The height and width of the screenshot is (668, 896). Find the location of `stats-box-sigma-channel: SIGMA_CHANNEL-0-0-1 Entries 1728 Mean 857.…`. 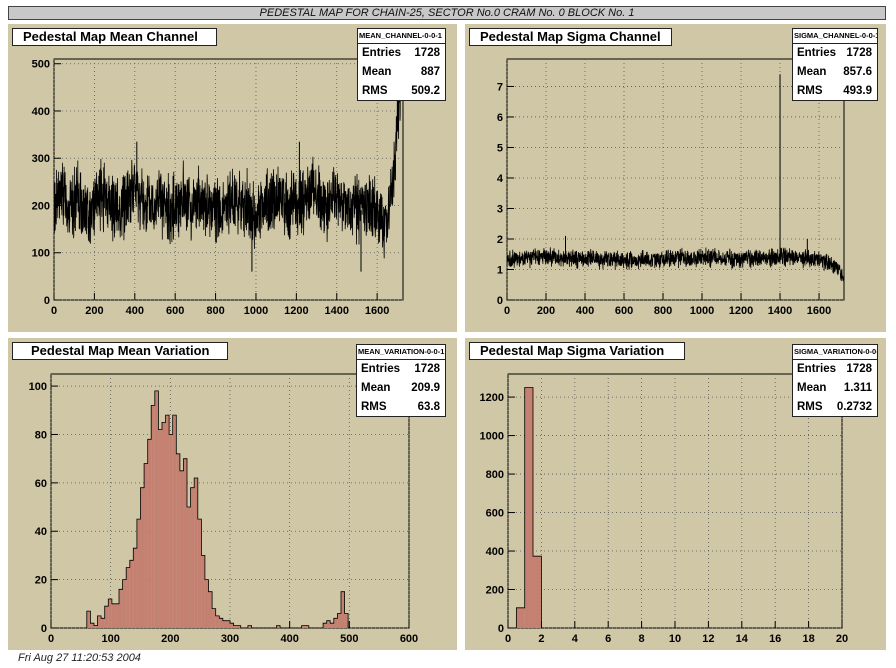

stats-box-sigma-channel: SIGMA_CHANNEL-0-0-1 Entries 1728 Mean 857.… is located at coordinates (835, 64).